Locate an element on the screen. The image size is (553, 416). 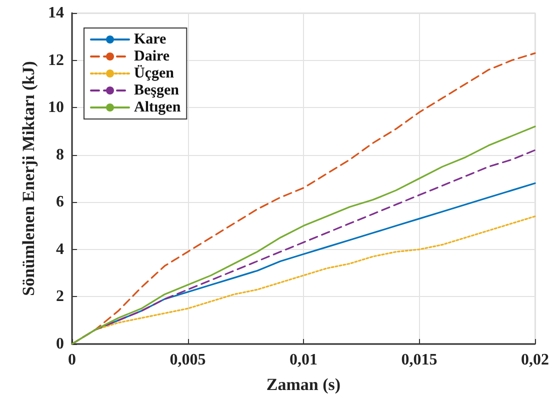
x-tick-label: 0,005 is located at coordinates (188, 360).